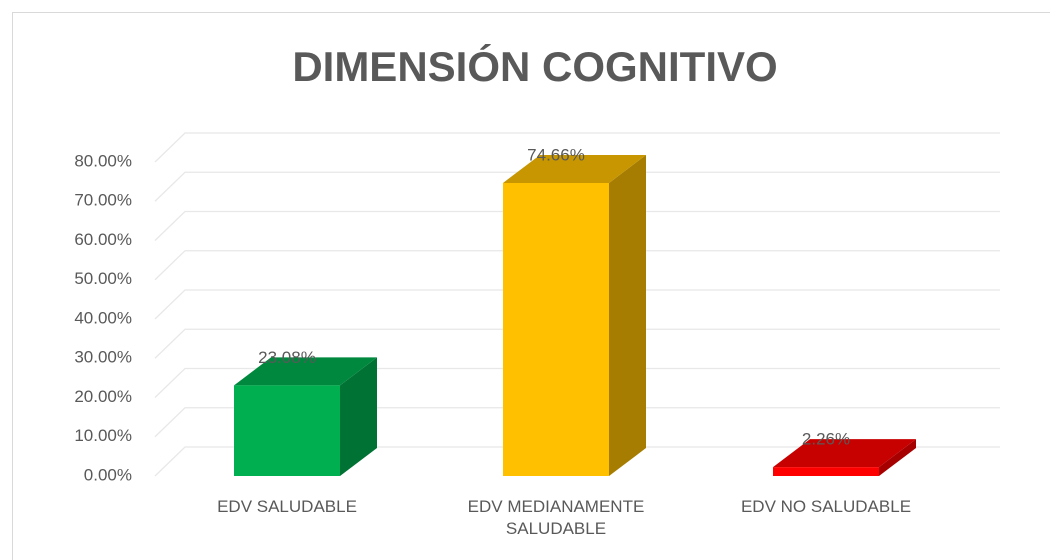 Image resolution: width=1050 pixels, height=560 pixels. Describe the element at coordinates (287, 506) in the screenshot. I see `x-tick-label: EDV SALUDABLE` at that location.